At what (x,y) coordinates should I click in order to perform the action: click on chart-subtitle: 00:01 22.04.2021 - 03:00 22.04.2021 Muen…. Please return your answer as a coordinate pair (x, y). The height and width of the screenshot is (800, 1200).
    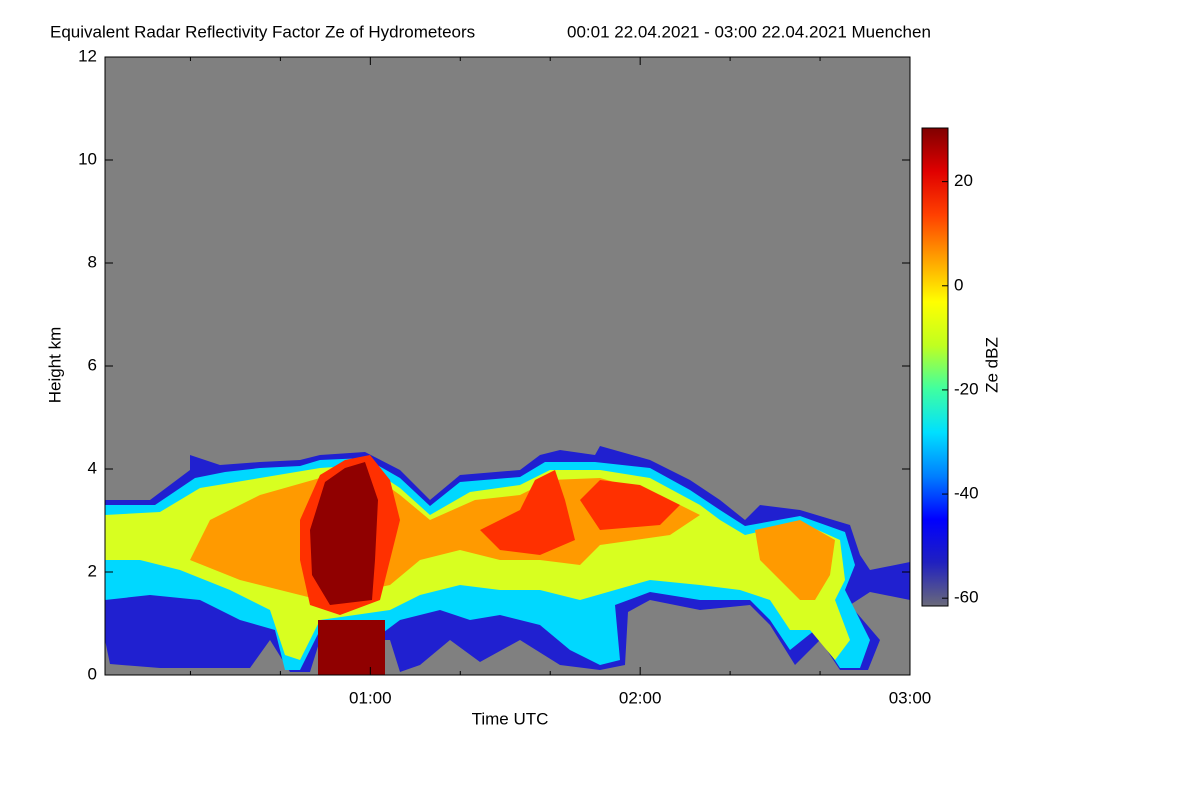
    Looking at the image, I should click on (749, 31).